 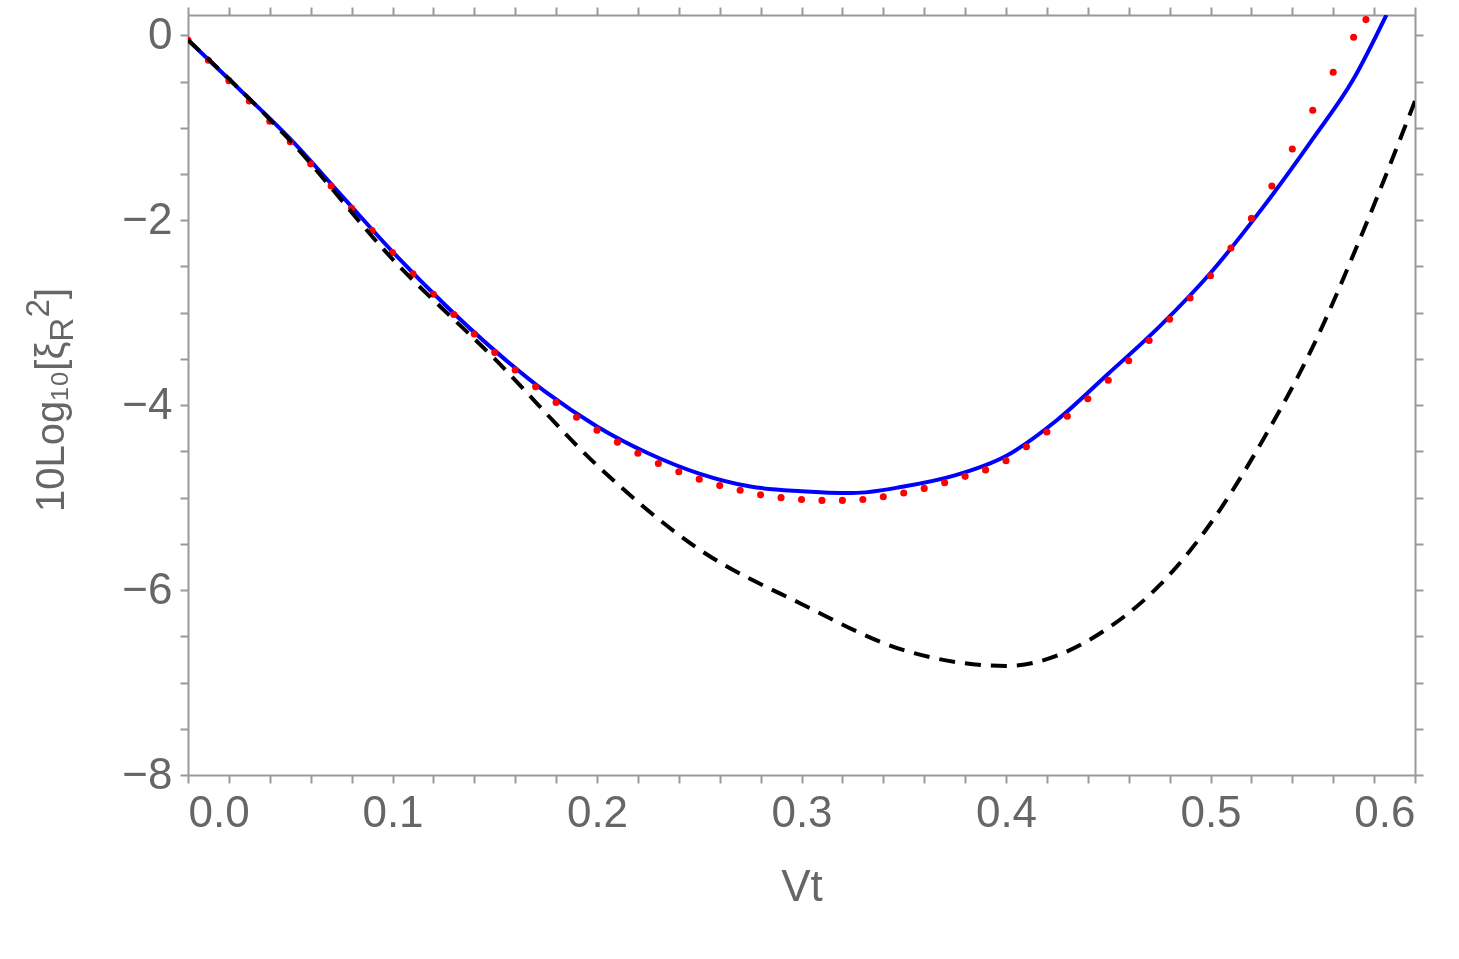 What do you see at coordinates (1385, 811) in the screenshot?
I see `x-tick-label: 0.6` at bounding box center [1385, 811].